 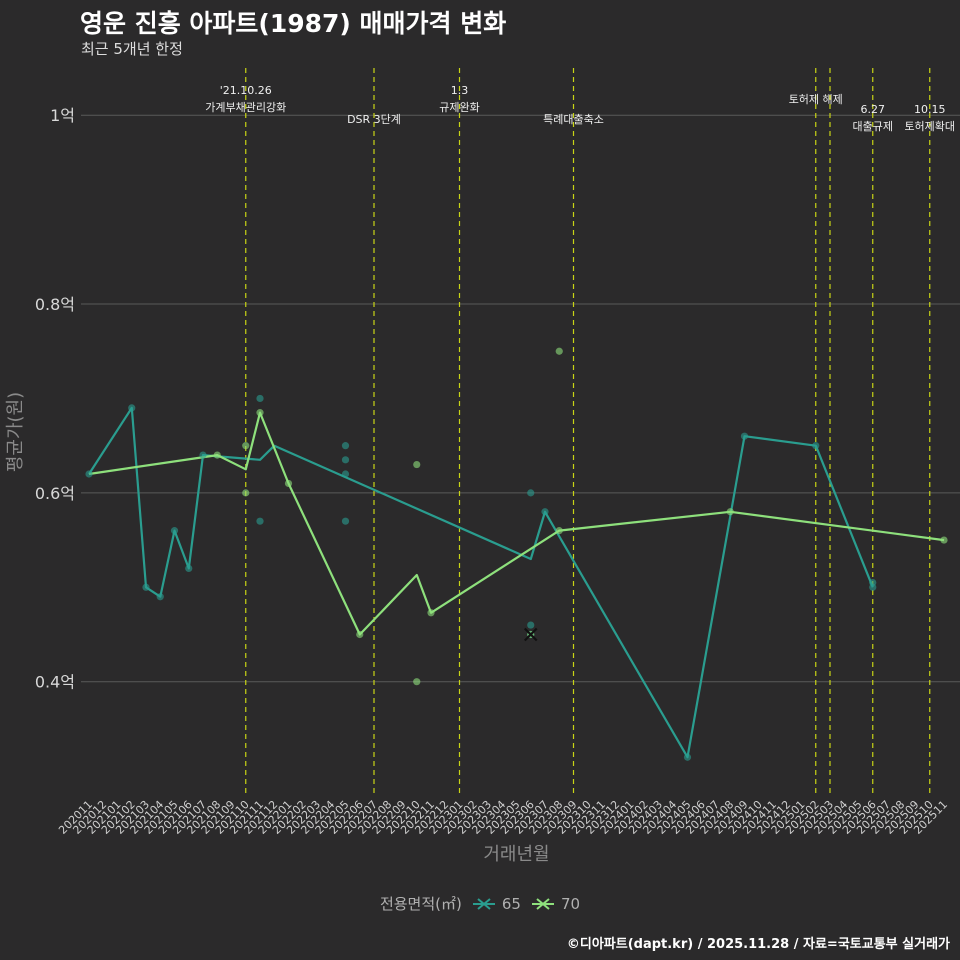 I want to click on event-label: 가계부채관리강화, so click(x=245, y=107).